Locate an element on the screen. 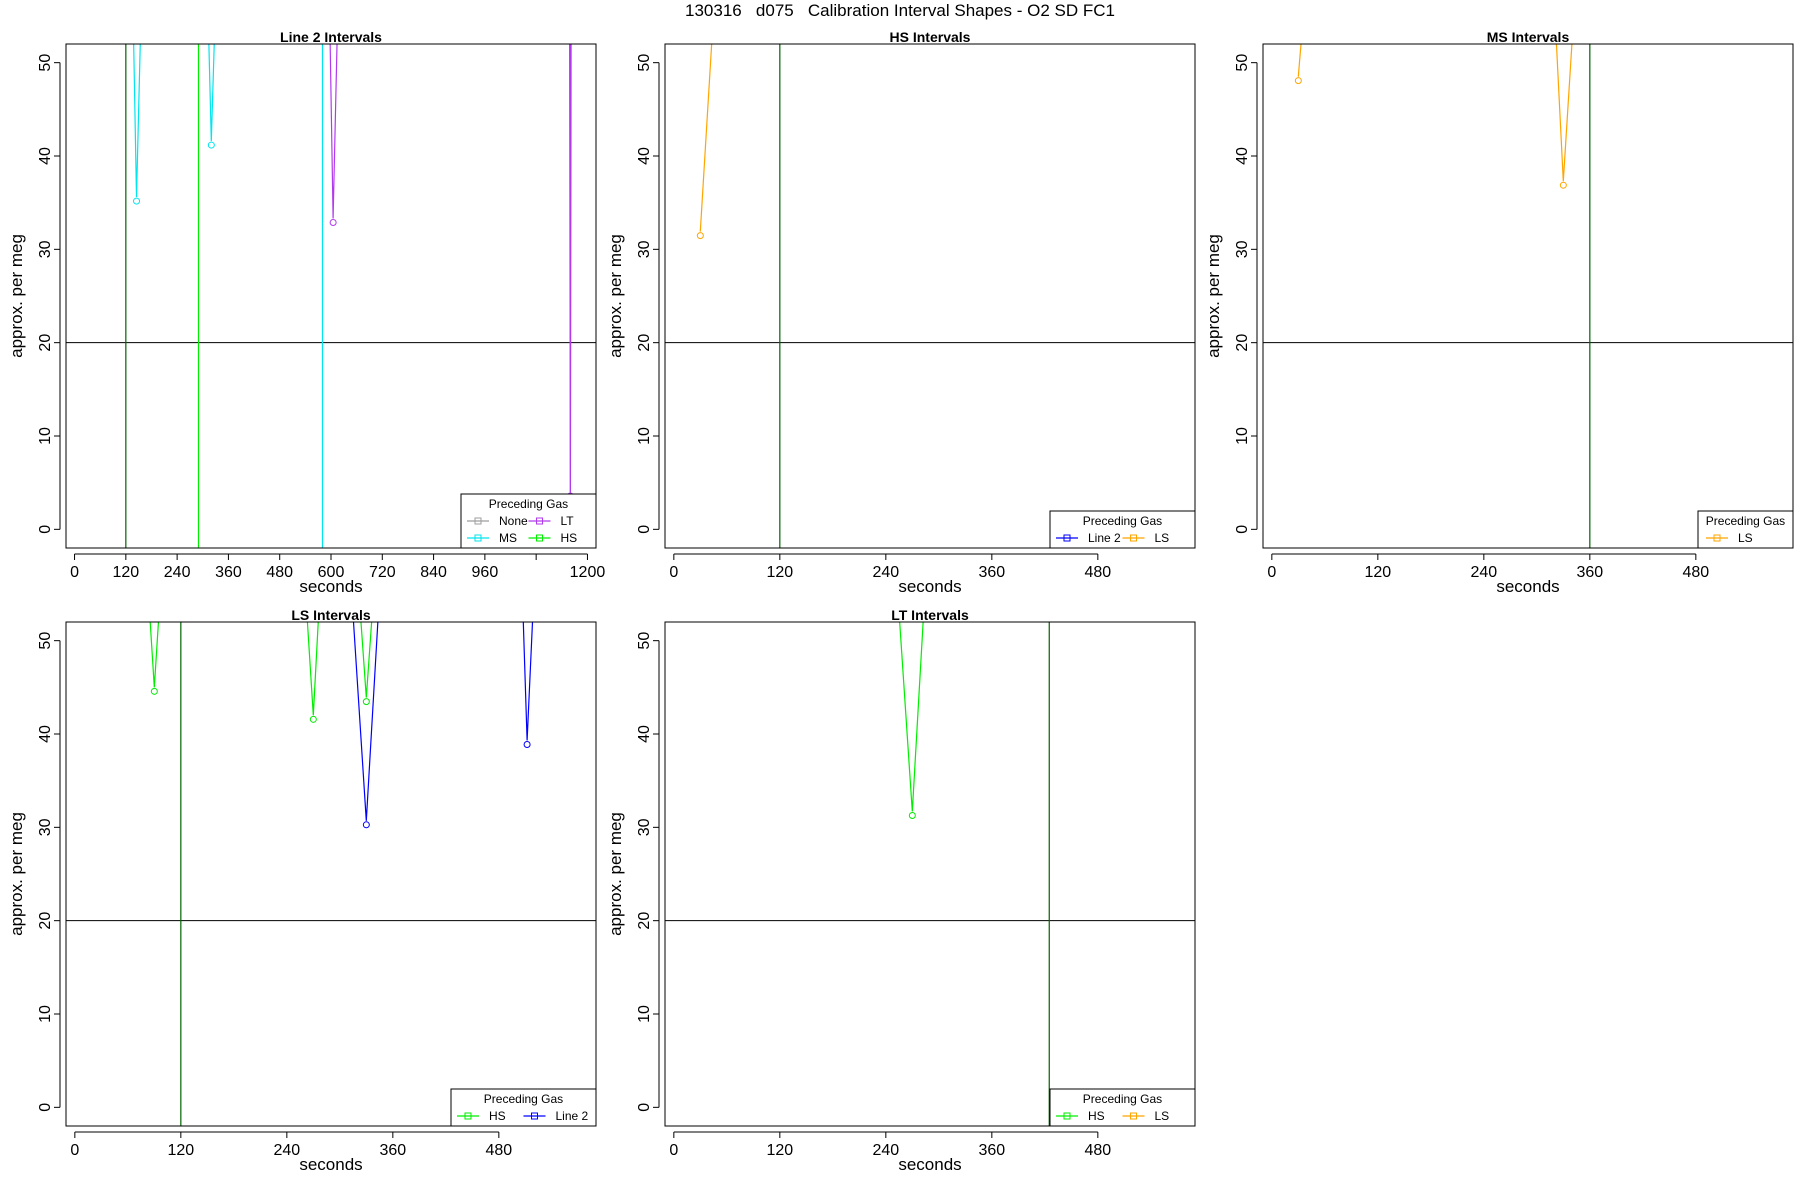 Image resolution: width=1800 pixels, height=1200 pixels. legend: Preceding Gas HS LS is located at coordinates (1122, 1107).